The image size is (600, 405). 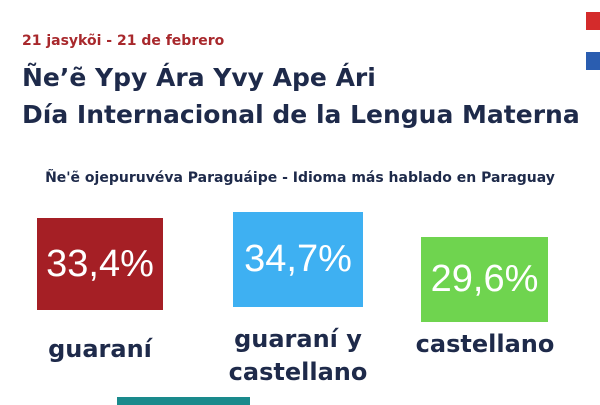 What do you see at coordinates (484, 279) in the screenshot?
I see `stat-box: 29,6%` at bounding box center [484, 279].